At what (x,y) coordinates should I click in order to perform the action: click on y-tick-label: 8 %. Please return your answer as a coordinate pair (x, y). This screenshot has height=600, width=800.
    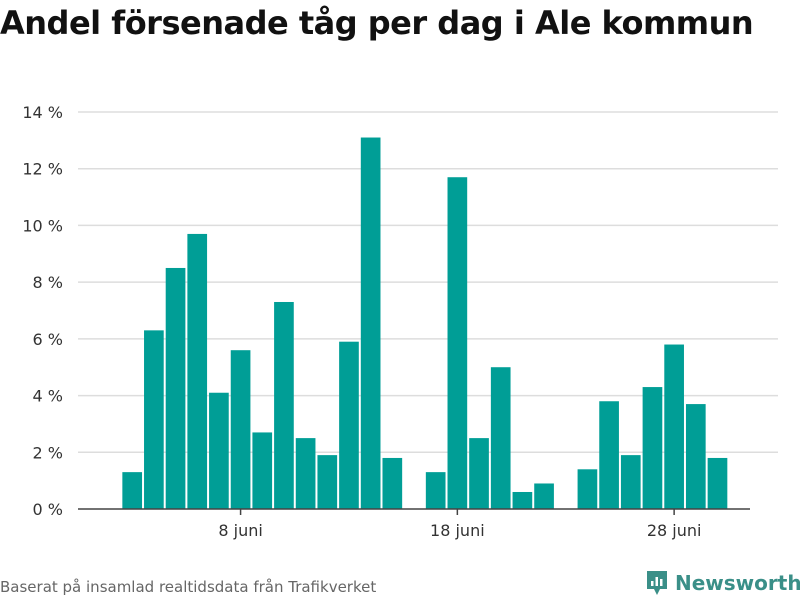
    Looking at the image, I should click on (48, 282).